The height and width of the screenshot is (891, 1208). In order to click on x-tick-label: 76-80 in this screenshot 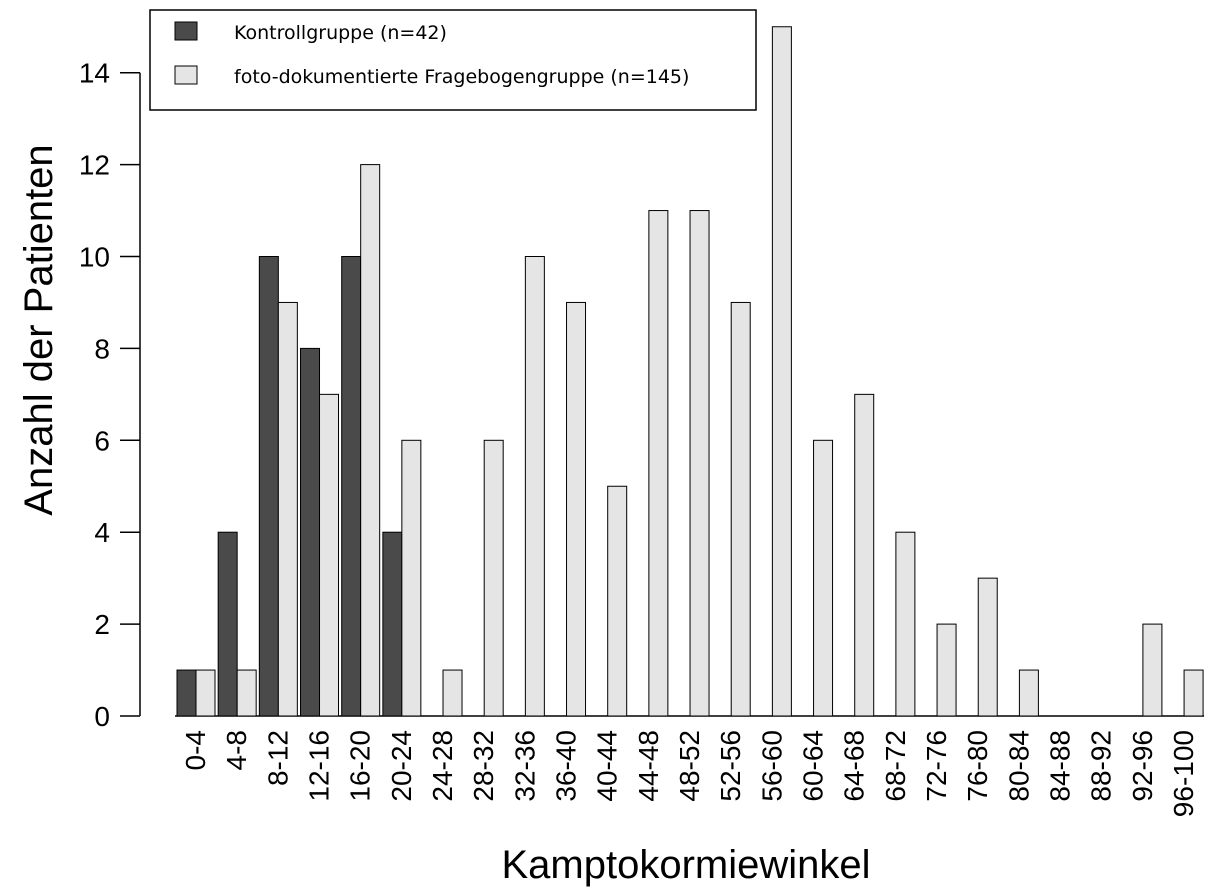, I will do `click(977, 766)`.